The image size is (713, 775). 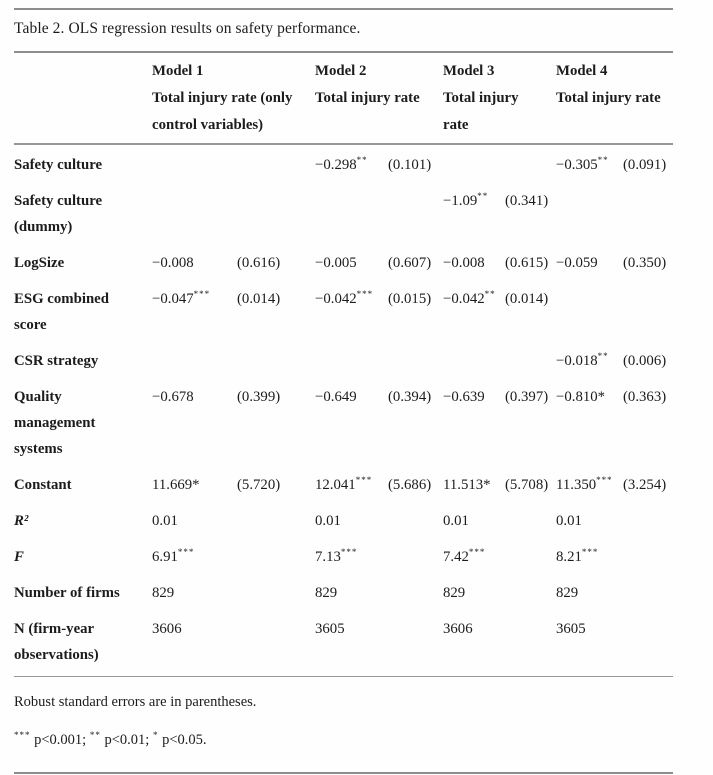 I want to click on coefficient-cell: −0.042**, so click(x=469, y=297).